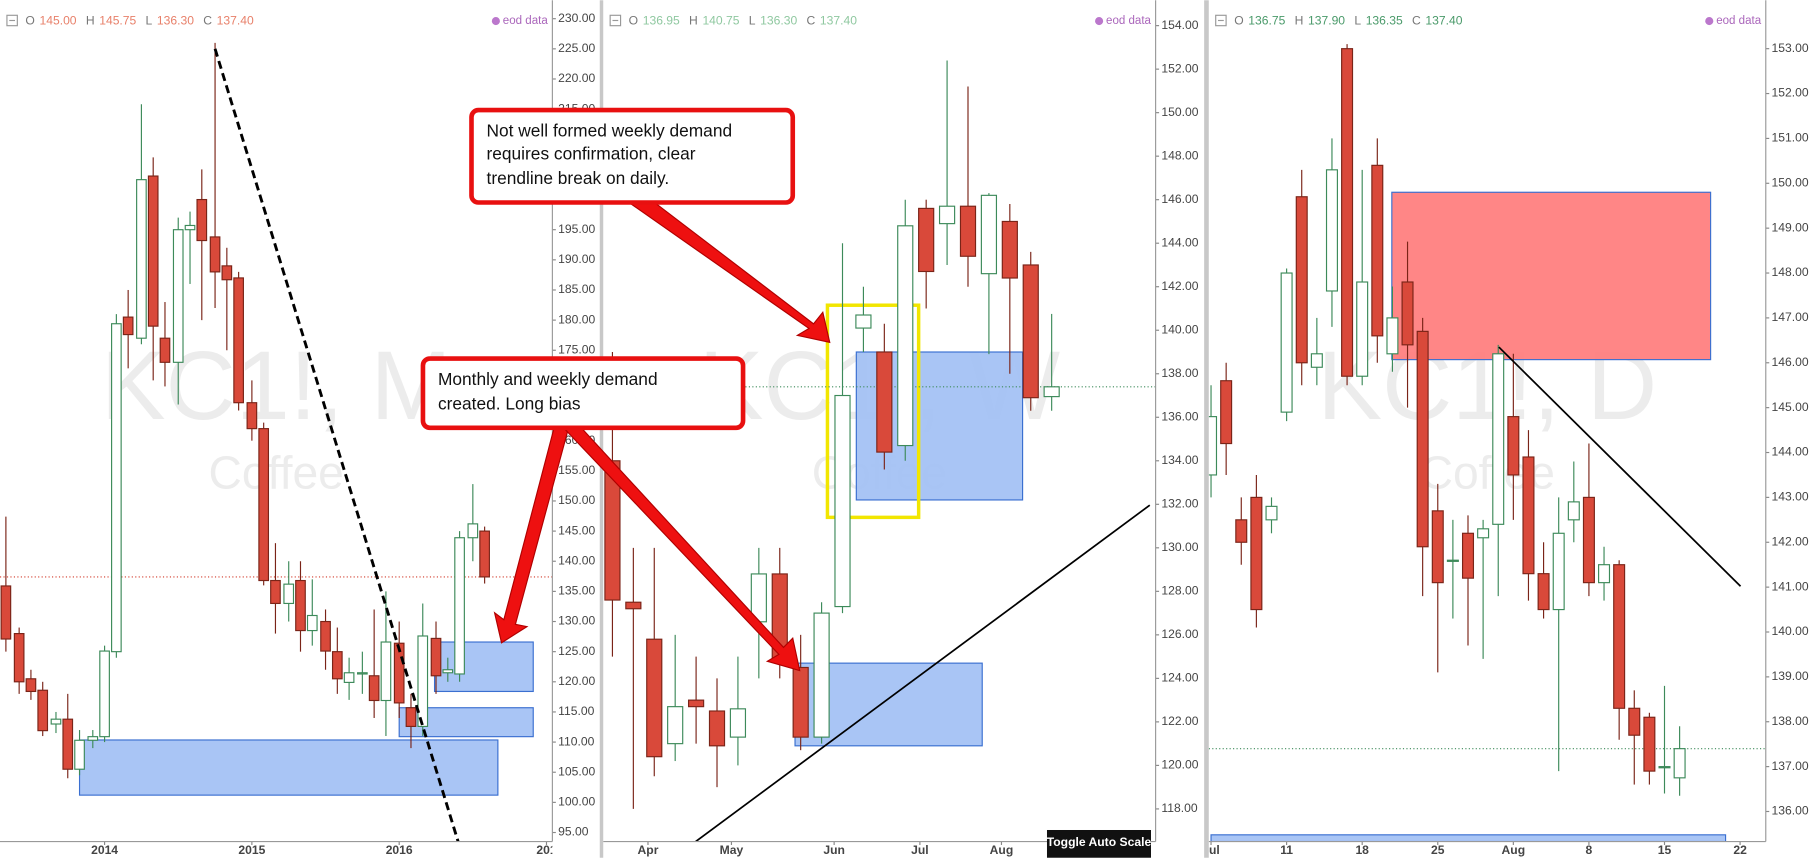  Describe the element at coordinates (546, 850) in the screenshot. I see `x-tick-label: 201` at that location.